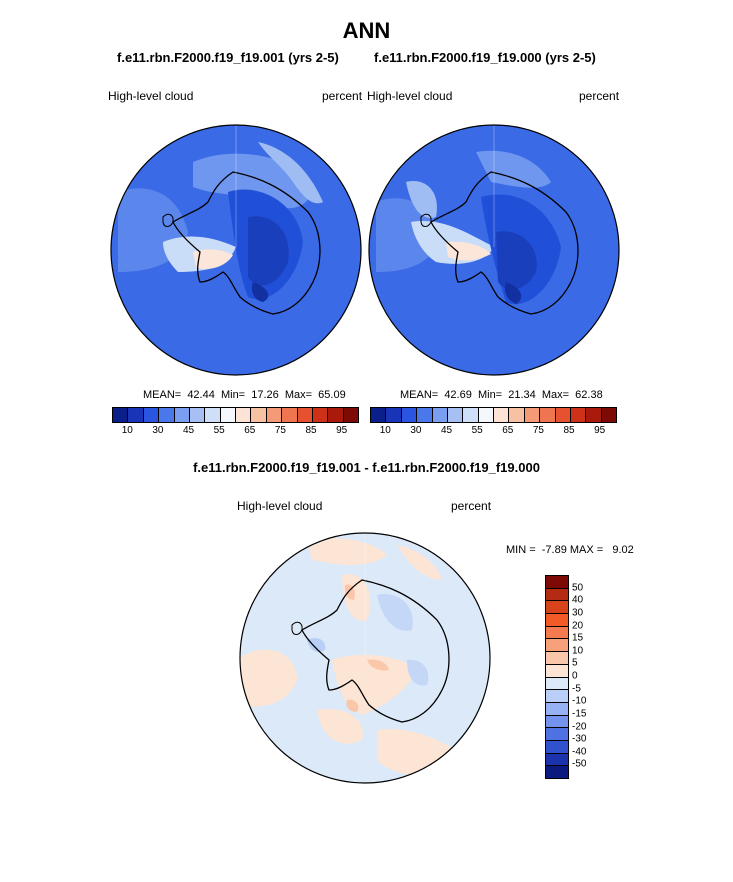  What do you see at coordinates (579, 714) in the screenshot?
I see `diff-colorbar-tick-label: -15` at bounding box center [579, 714].